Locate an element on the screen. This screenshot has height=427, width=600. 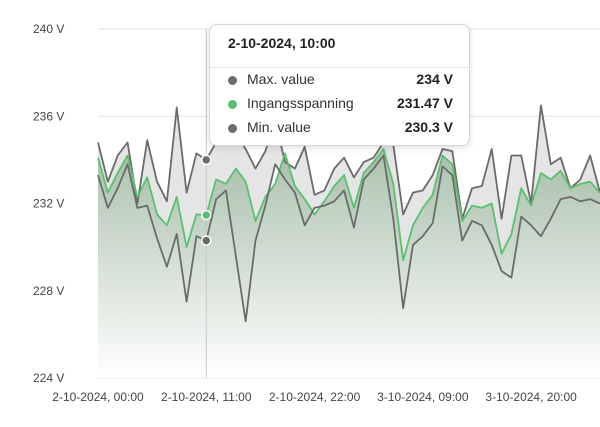
tooltip-row-label: Ingangsspanning is located at coordinates (300, 103).